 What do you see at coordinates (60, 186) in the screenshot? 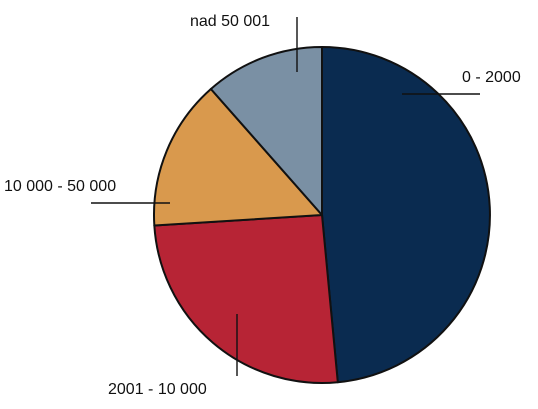
I see `label-10000-50000: 10 000 - 50 000` at bounding box center [60, 186].